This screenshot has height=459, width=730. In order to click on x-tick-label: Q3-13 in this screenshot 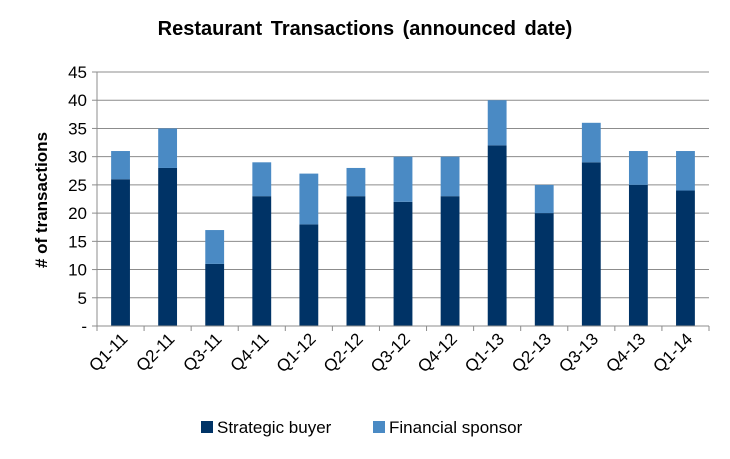, I will do `click(578, 352)`.